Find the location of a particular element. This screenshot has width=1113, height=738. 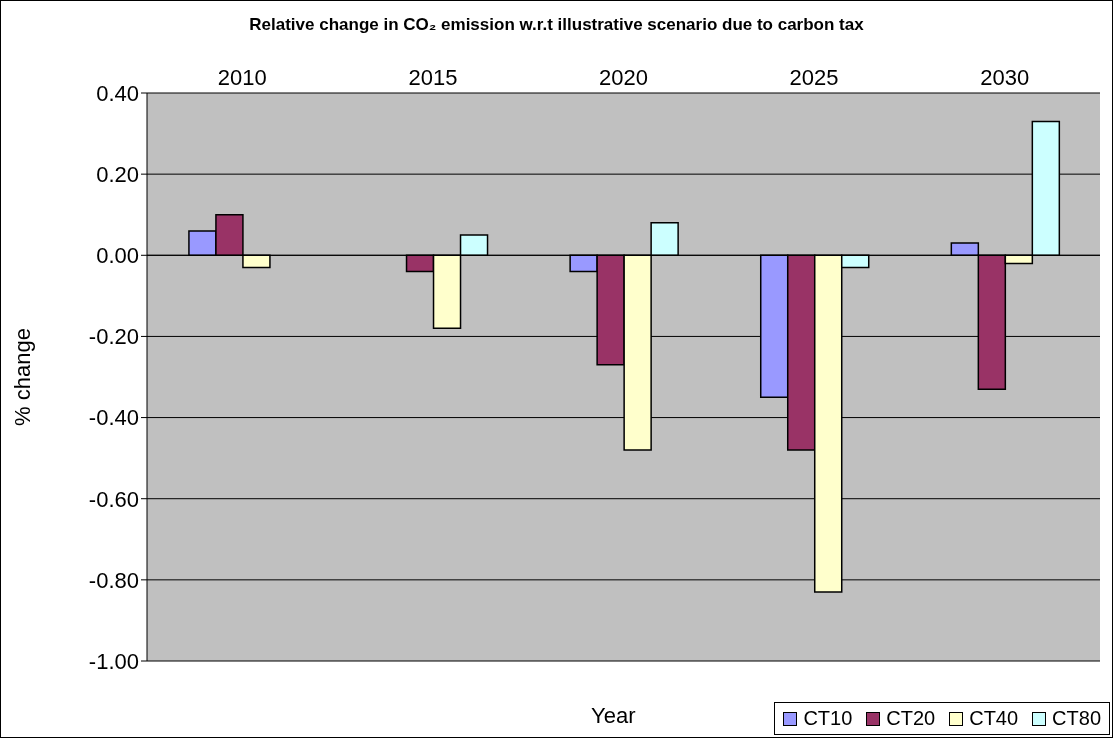

y-tick-label: 0.40 is located at coordinates (117, 93).